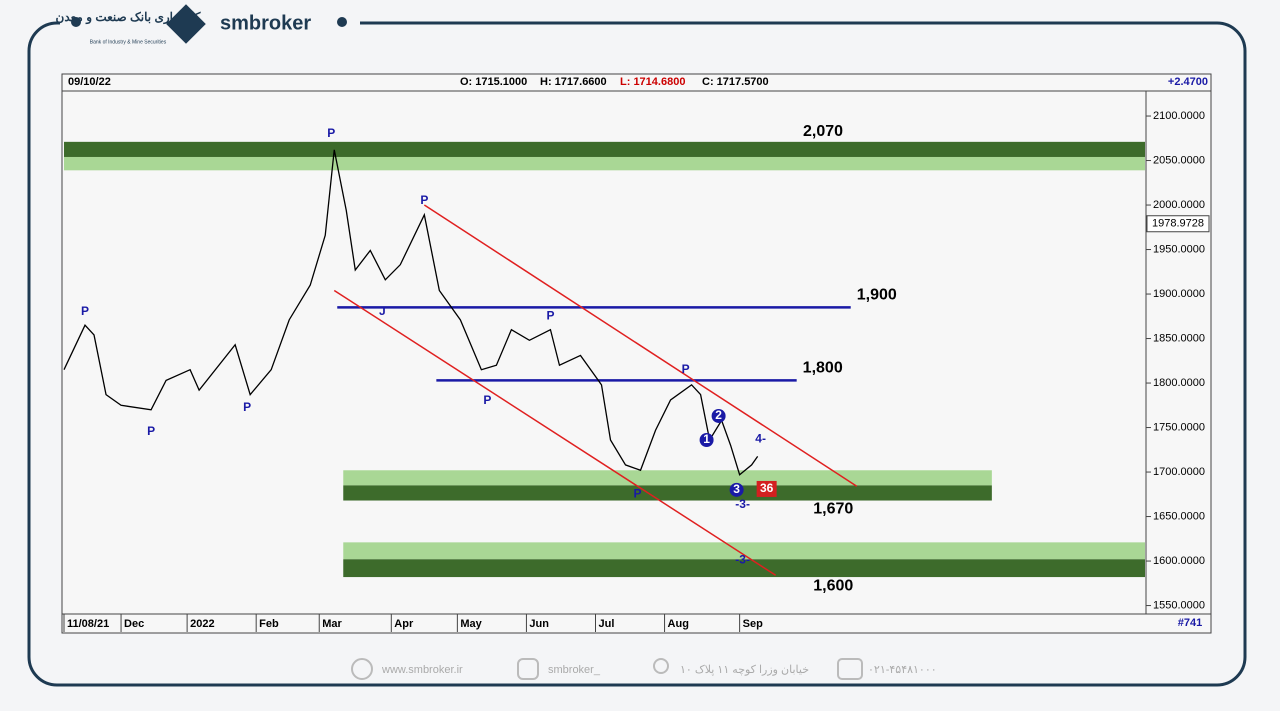 This screenshot has height=711, width=1280. Describe the element at coordinates (606, 624) in the screenshot. I see `x-tick-label: Jul` at that location.